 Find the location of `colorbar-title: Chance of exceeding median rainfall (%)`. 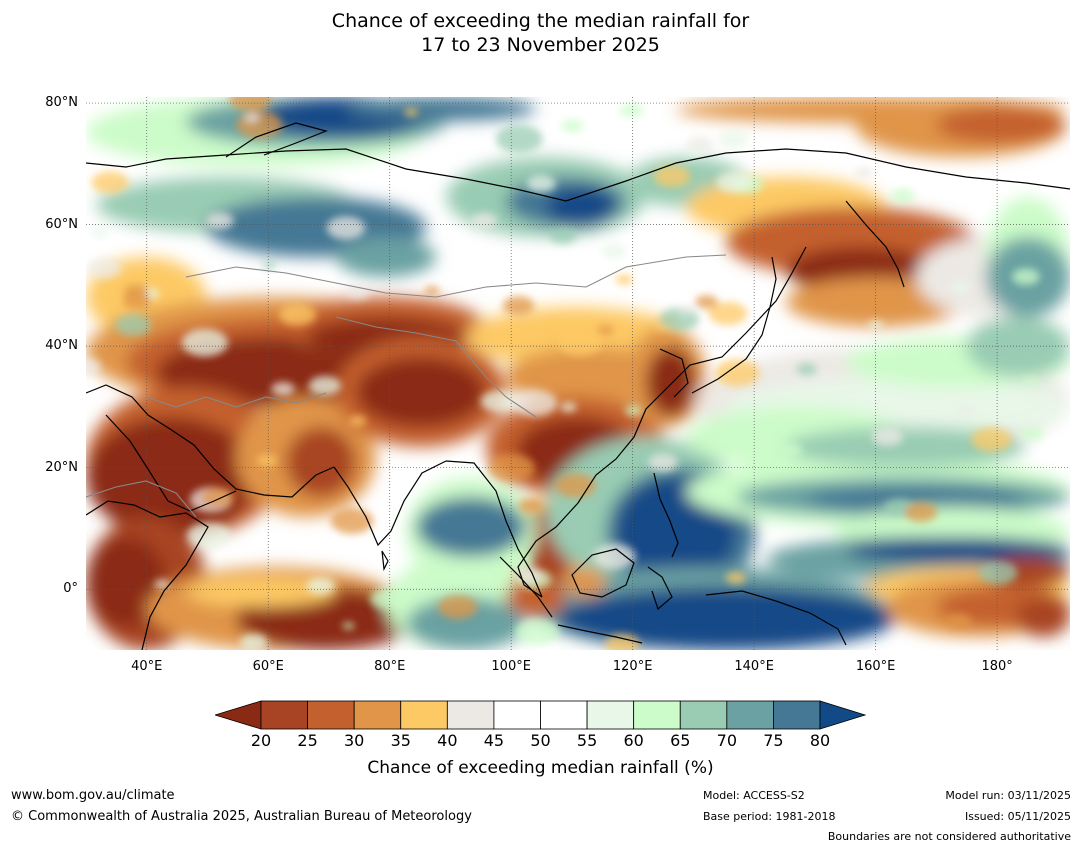

colorbar-title: Chance of exceeding median rainfall (%) is located at coordinates (540, 768).